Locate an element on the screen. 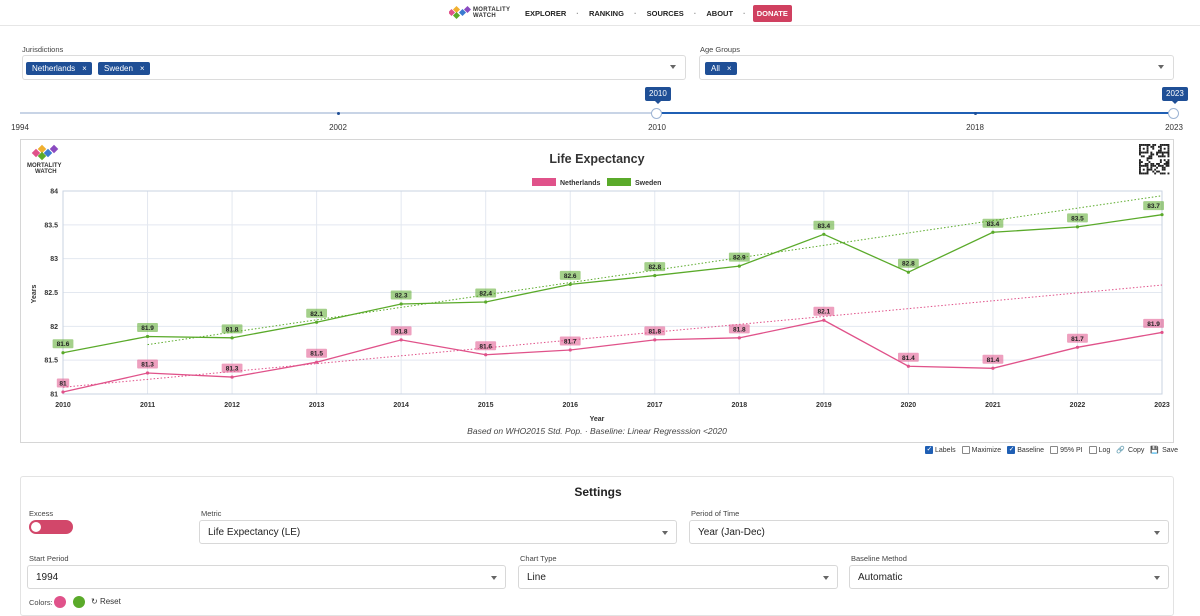 This screenshot has width=1200, height=616. excess-toggle is located at coordinates (51, 527).